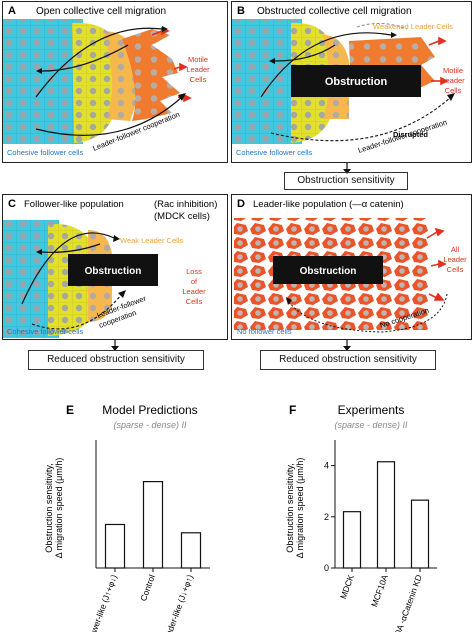  I want to click on panel-c-loss-4: Cells, so click(194, 301).